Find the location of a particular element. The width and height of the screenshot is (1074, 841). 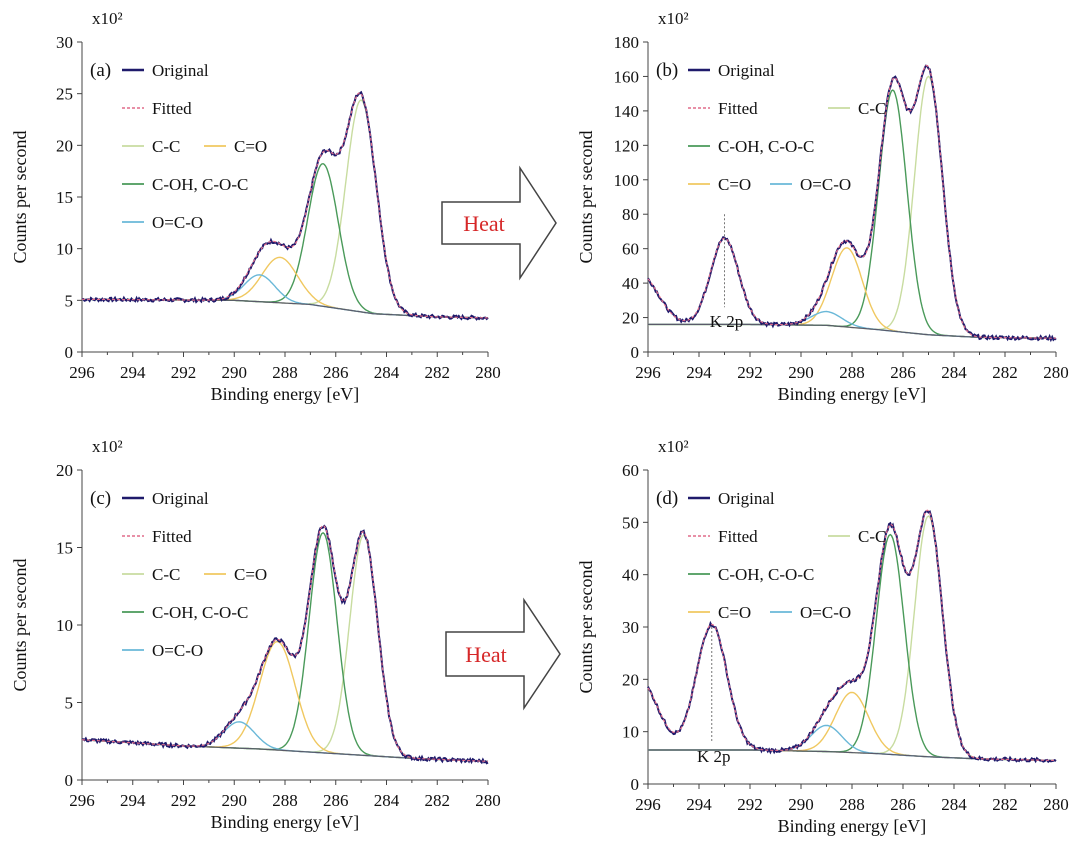

y-tick-label: 160 is located at coordinates (627, 76).